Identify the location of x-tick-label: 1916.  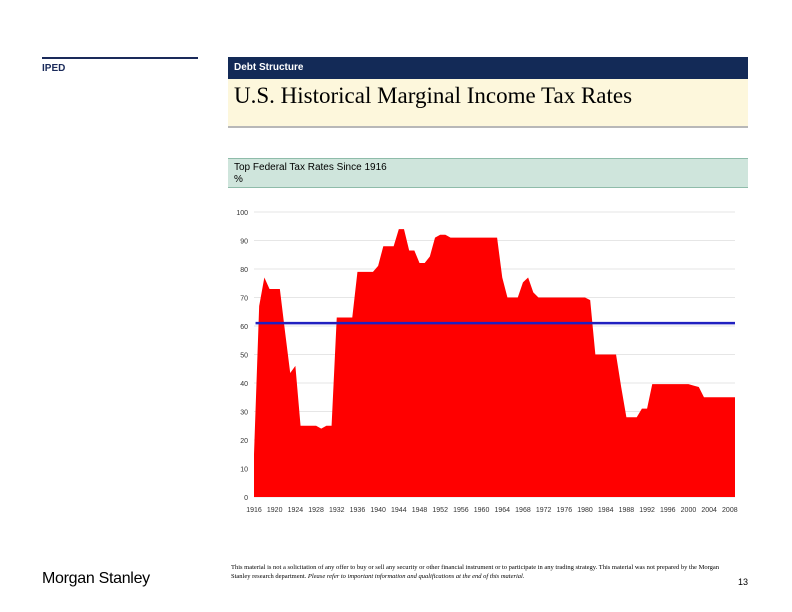
(254, 510).